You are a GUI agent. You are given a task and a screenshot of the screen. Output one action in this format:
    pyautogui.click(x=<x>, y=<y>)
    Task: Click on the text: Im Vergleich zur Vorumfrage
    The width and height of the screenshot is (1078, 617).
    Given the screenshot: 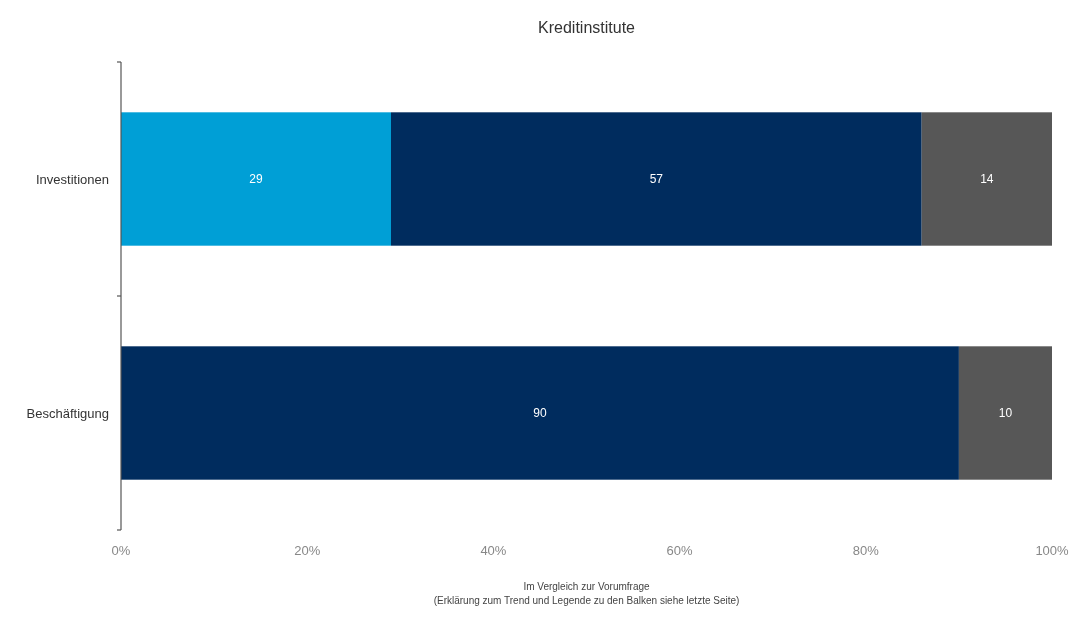 What is the action you would take?
    pyautogui.click(x=587, y=586)
    